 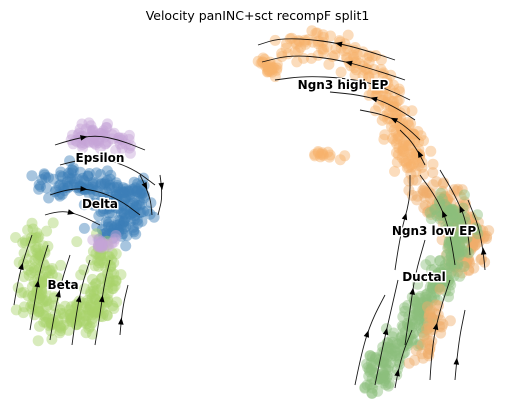 What do you see at coordinates (107, 172) in the screenshot?
I see `streamline` at bounding box center [107, 172].